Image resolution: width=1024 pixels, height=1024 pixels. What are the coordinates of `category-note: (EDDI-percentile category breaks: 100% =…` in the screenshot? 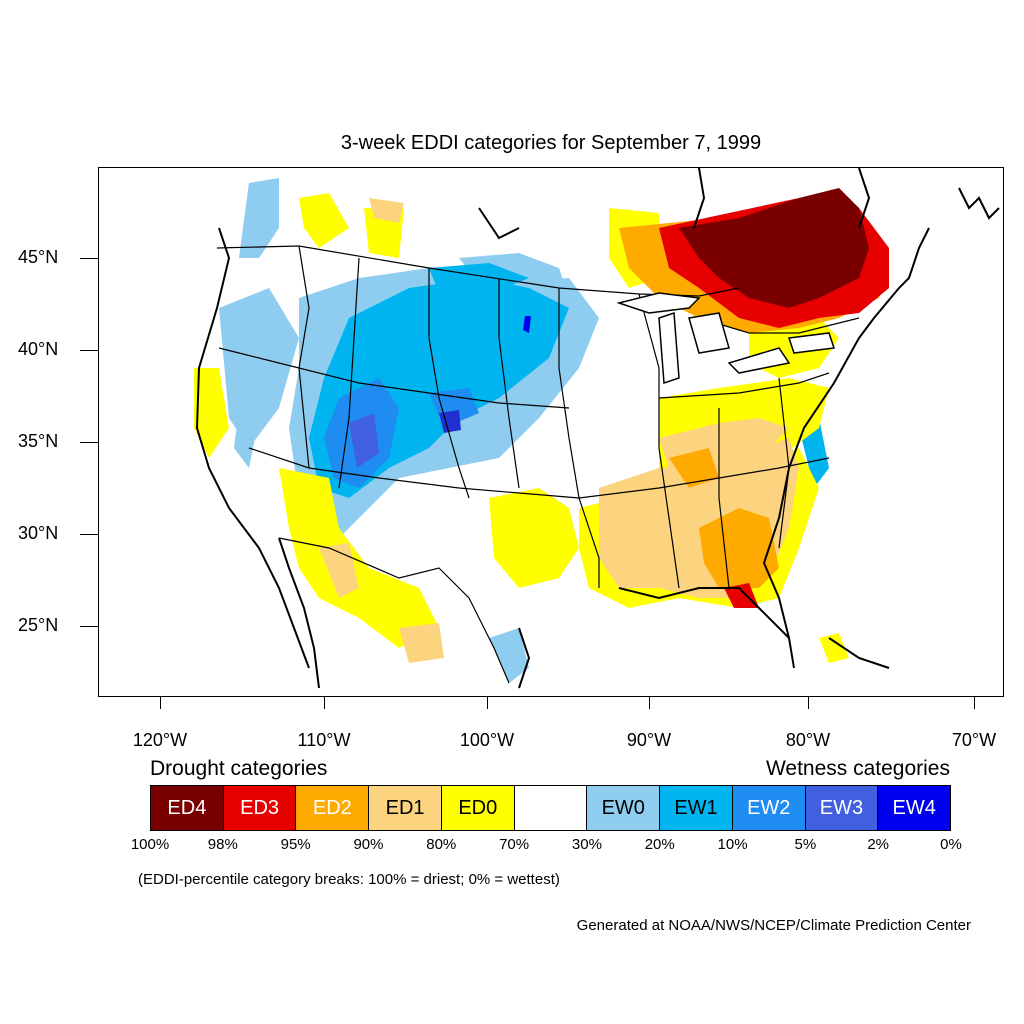 It's located at (349, 879).